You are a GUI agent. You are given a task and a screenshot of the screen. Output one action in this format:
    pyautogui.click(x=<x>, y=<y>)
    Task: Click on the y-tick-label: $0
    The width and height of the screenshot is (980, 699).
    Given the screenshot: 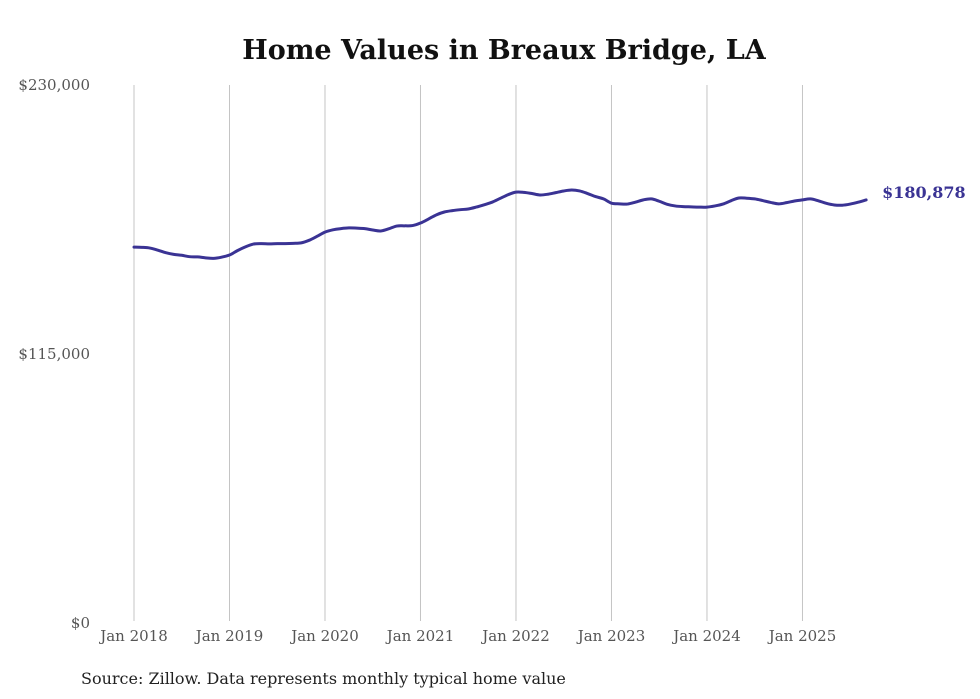 What is the action you would take?
    pyautogui.click(x=80, y=623)
    